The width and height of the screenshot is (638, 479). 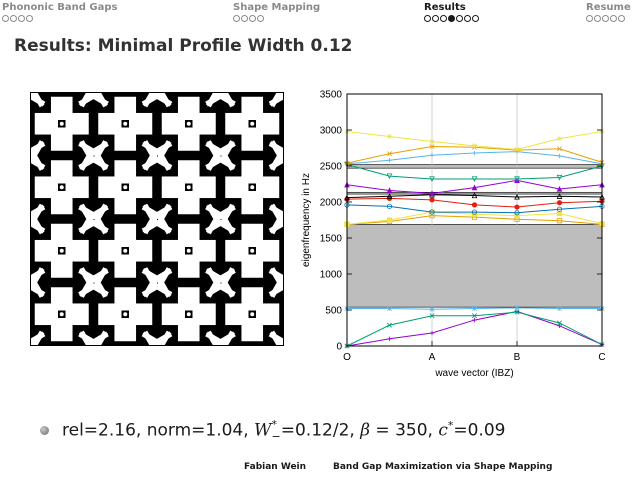 What do you see at coordinates (331, 203) in the screenshot?
I see `y-tick-label: 2000` at bounding box center [331, 203].